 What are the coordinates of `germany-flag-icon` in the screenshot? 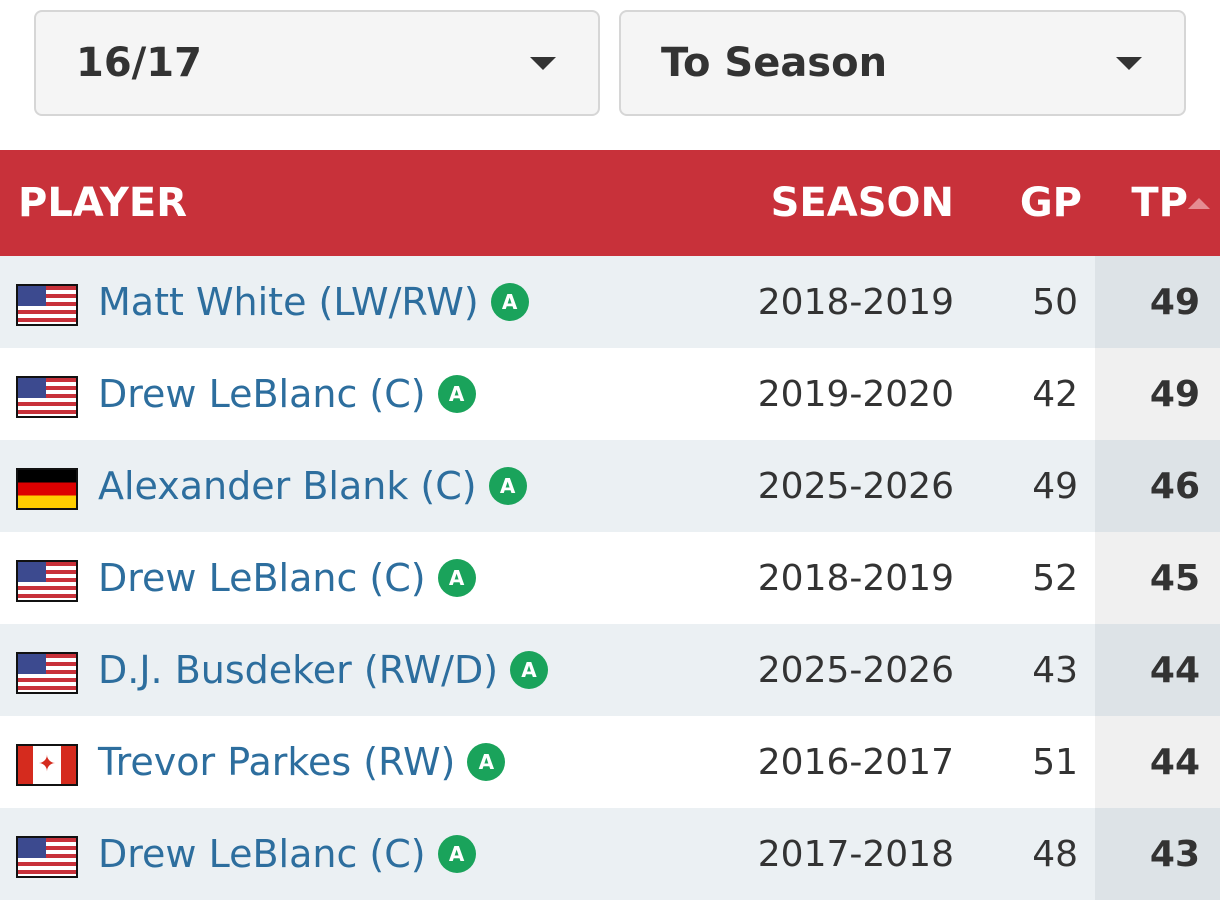 It's located at (47, 489).